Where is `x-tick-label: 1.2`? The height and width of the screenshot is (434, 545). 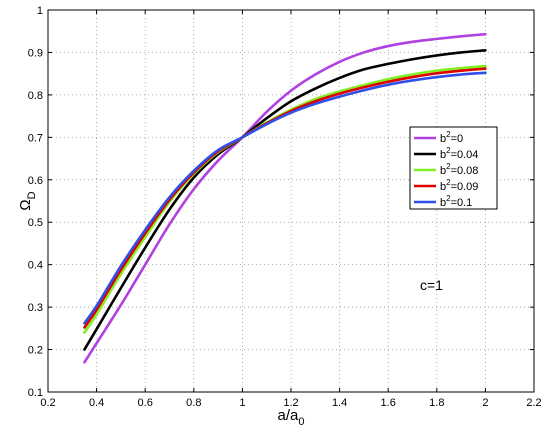
x-tick-label: 1.2 is located at coordinates (290, 403).